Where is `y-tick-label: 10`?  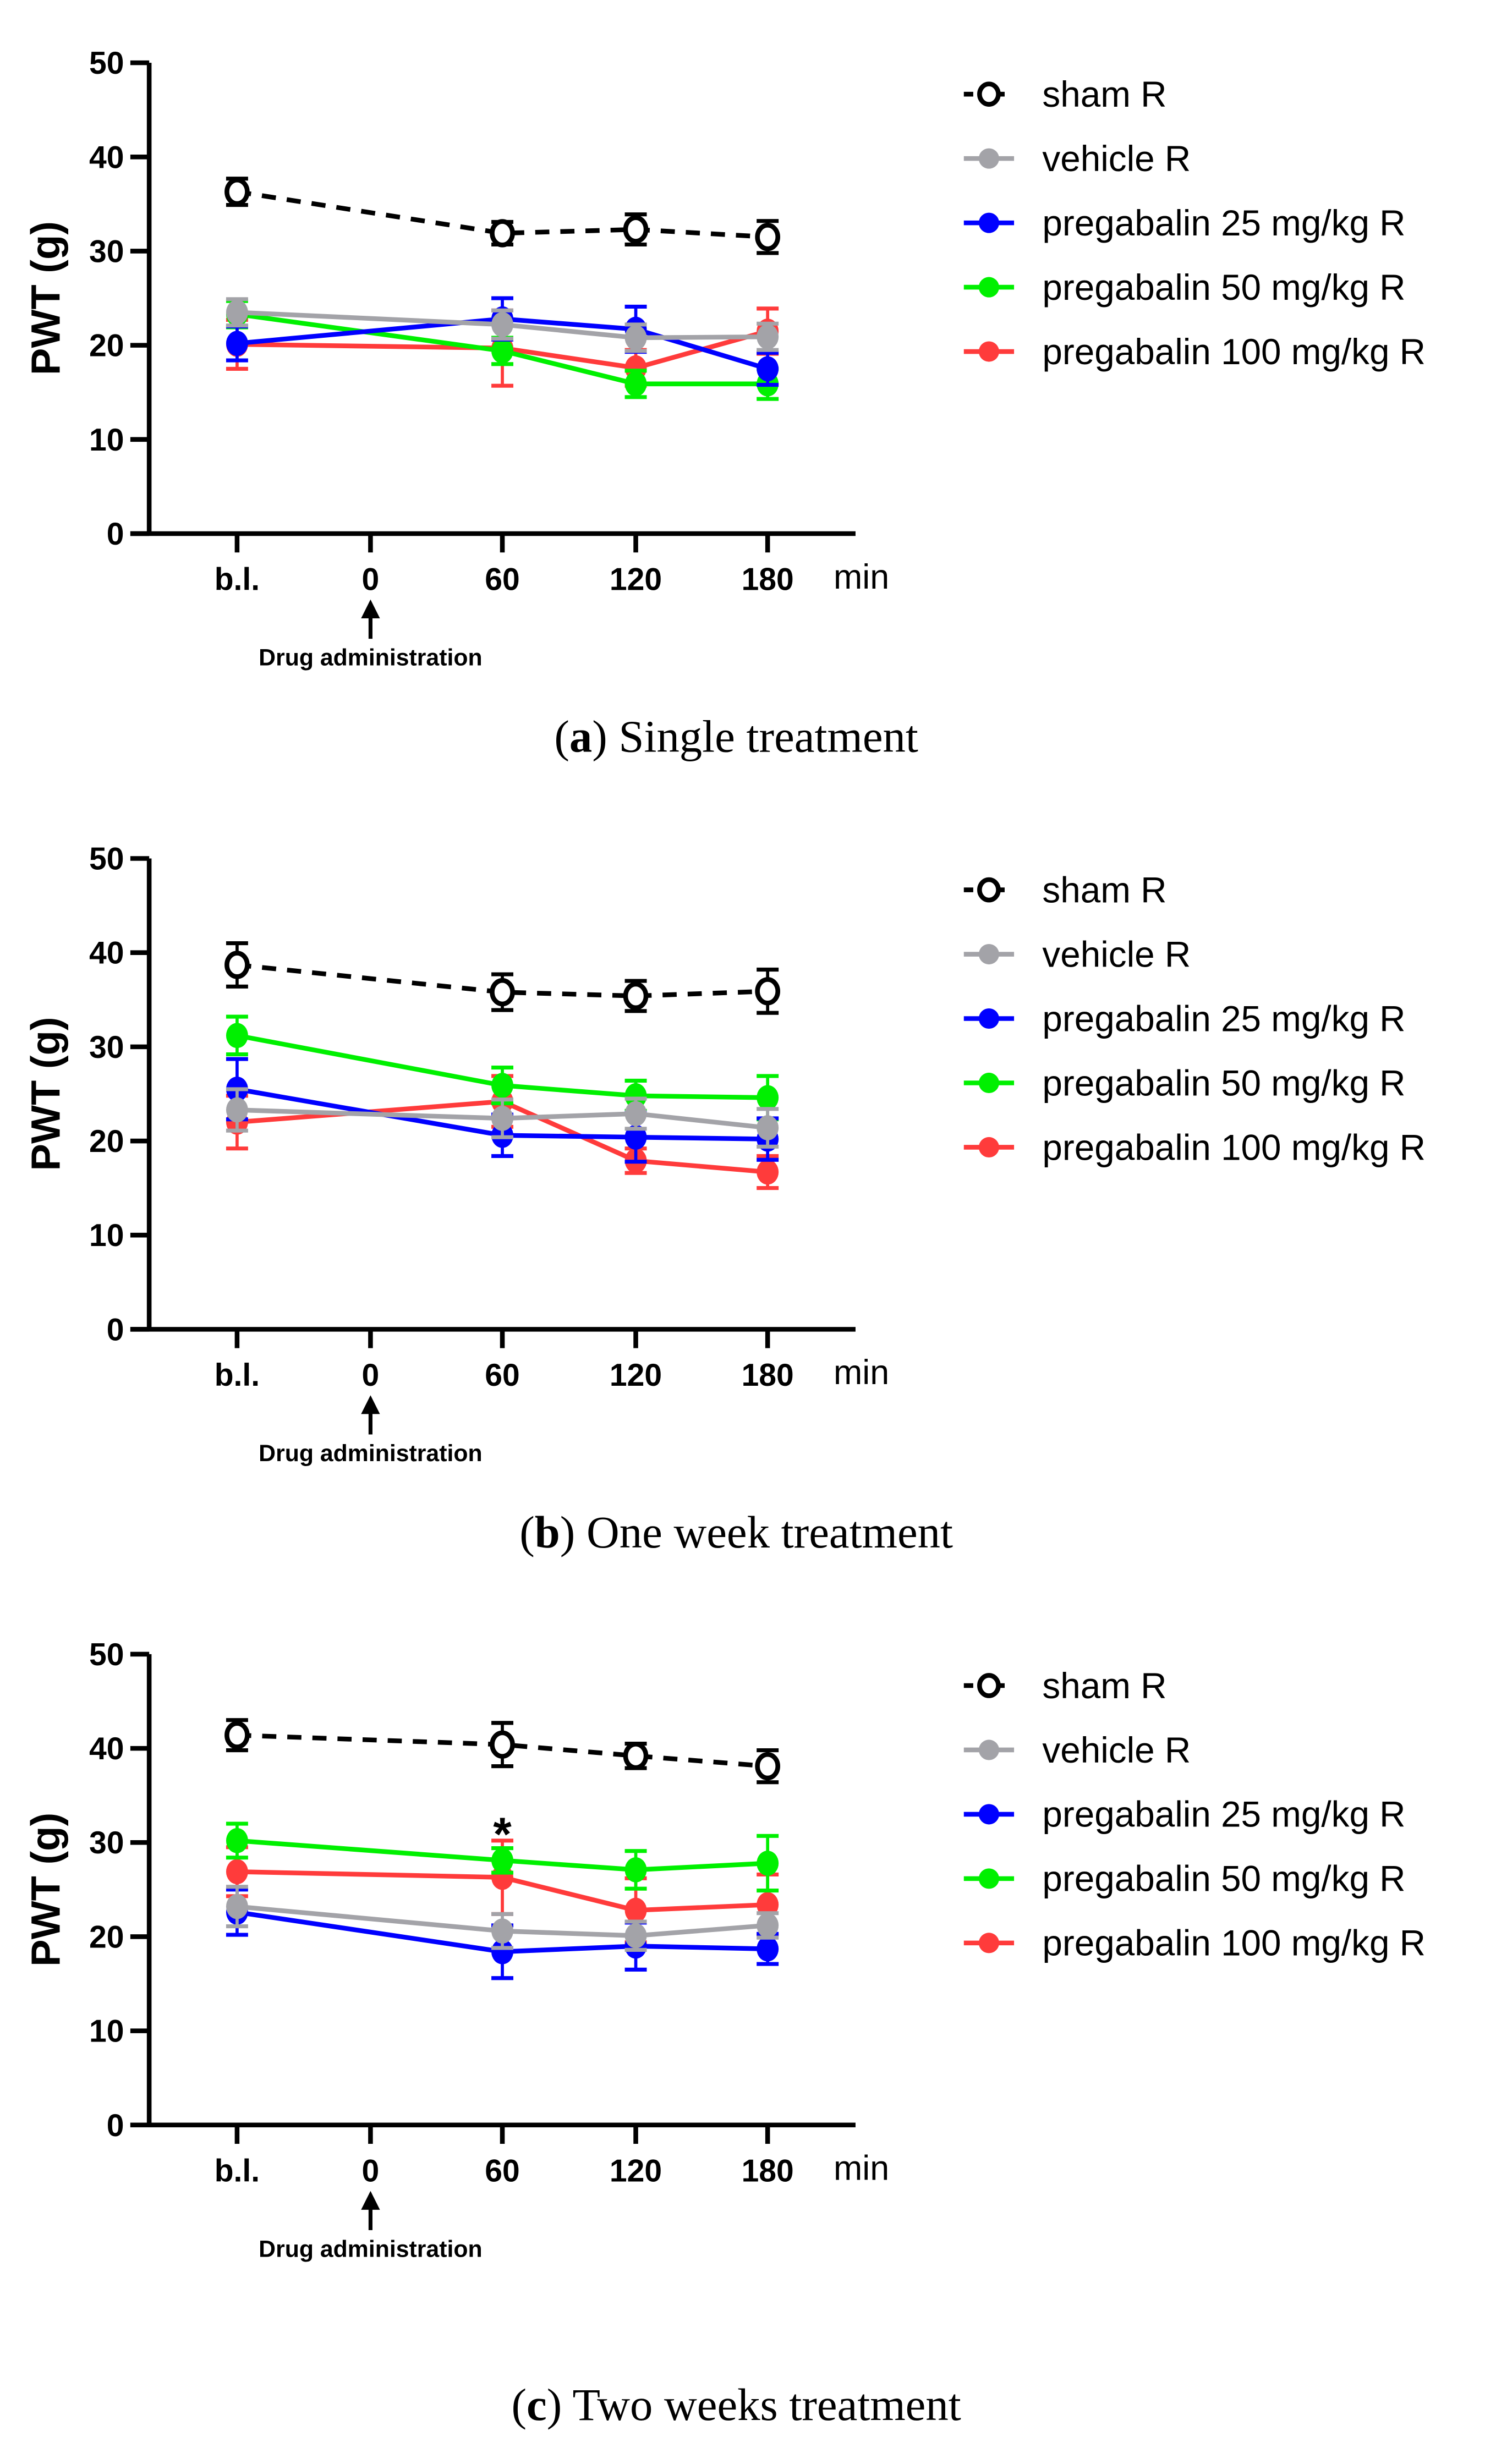 y-tick-label: 10 is located at coordinates (106, 1235).